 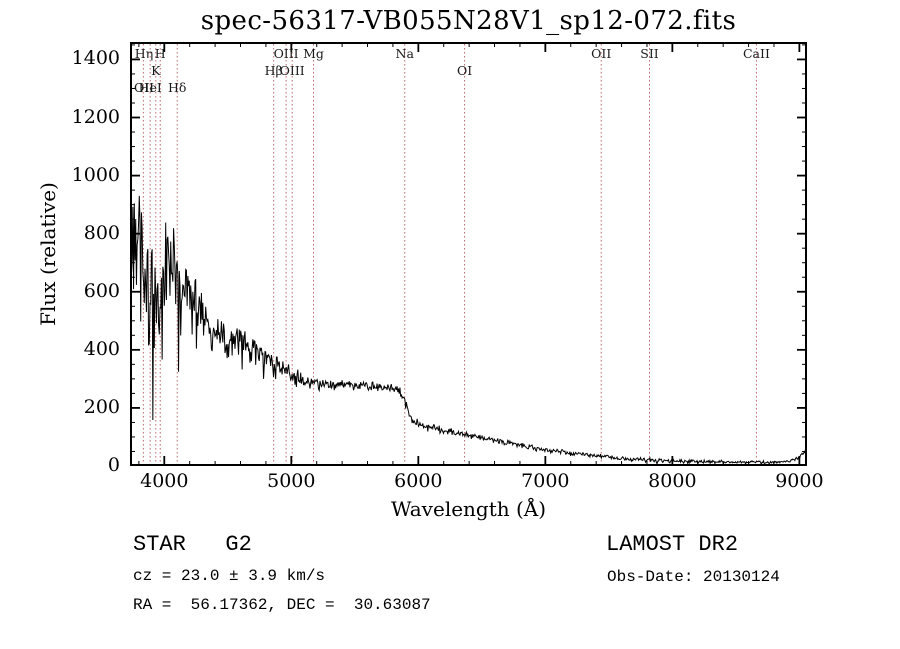 What do you see at coordinates (476, 483) in the screenshot?
I see `x-axis-tick-labels: 4000 5000 6000 7000 8000 9000` at bounding box center [476, 483].